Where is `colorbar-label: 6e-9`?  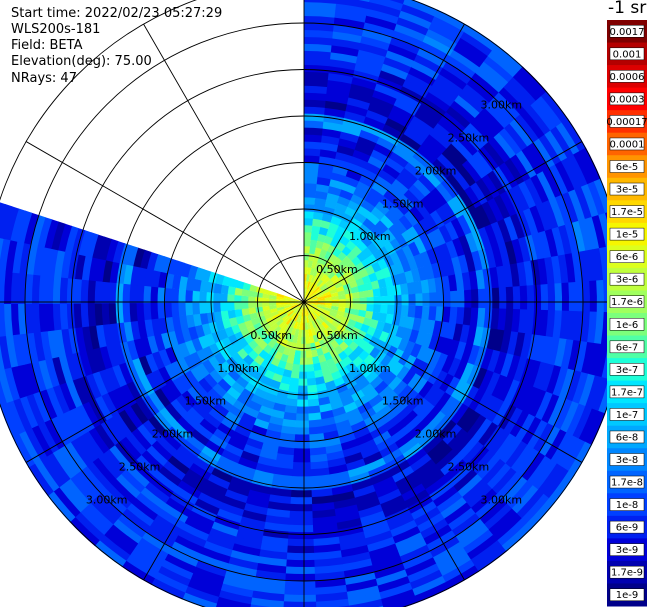
colorbar-label: 6e-9 is located at coordinates (627, 528).